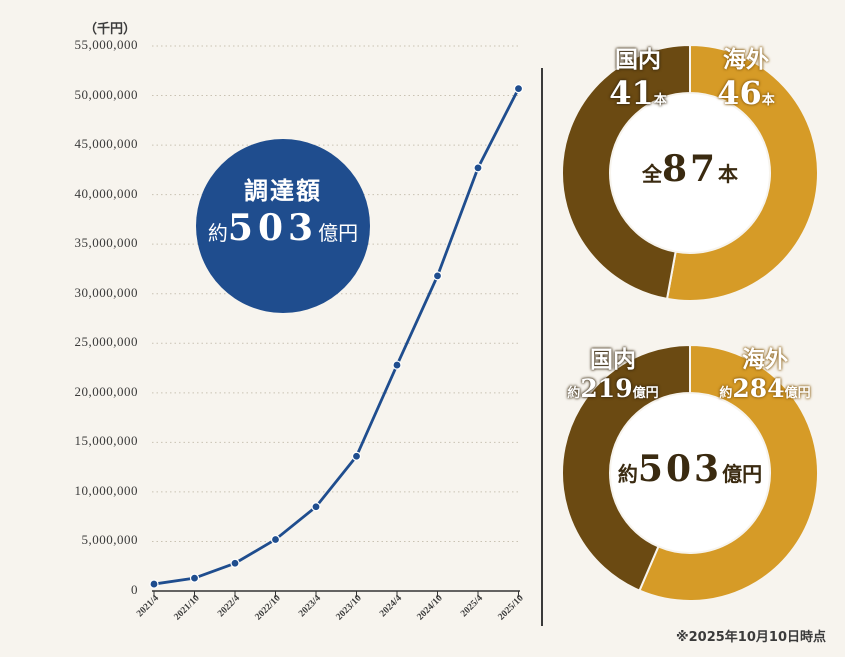 This screenshot has height=657, width=845. I want to click on donut-amount-center: 約503億円, so click(690, 469).